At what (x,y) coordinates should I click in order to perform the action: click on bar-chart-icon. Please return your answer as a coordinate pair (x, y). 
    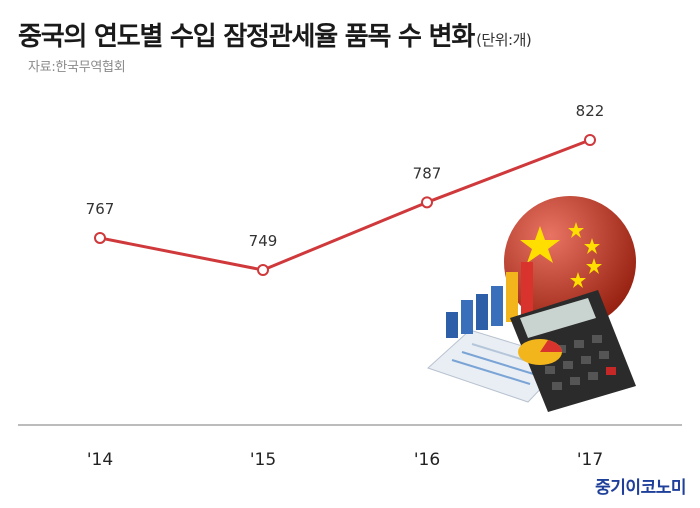
    Looking at the image, I should click on (489, 300).